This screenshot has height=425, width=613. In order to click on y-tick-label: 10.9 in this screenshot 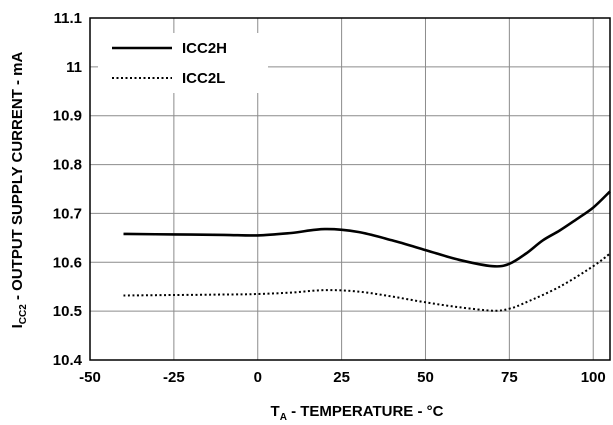, I will do `click(67, 116)`.